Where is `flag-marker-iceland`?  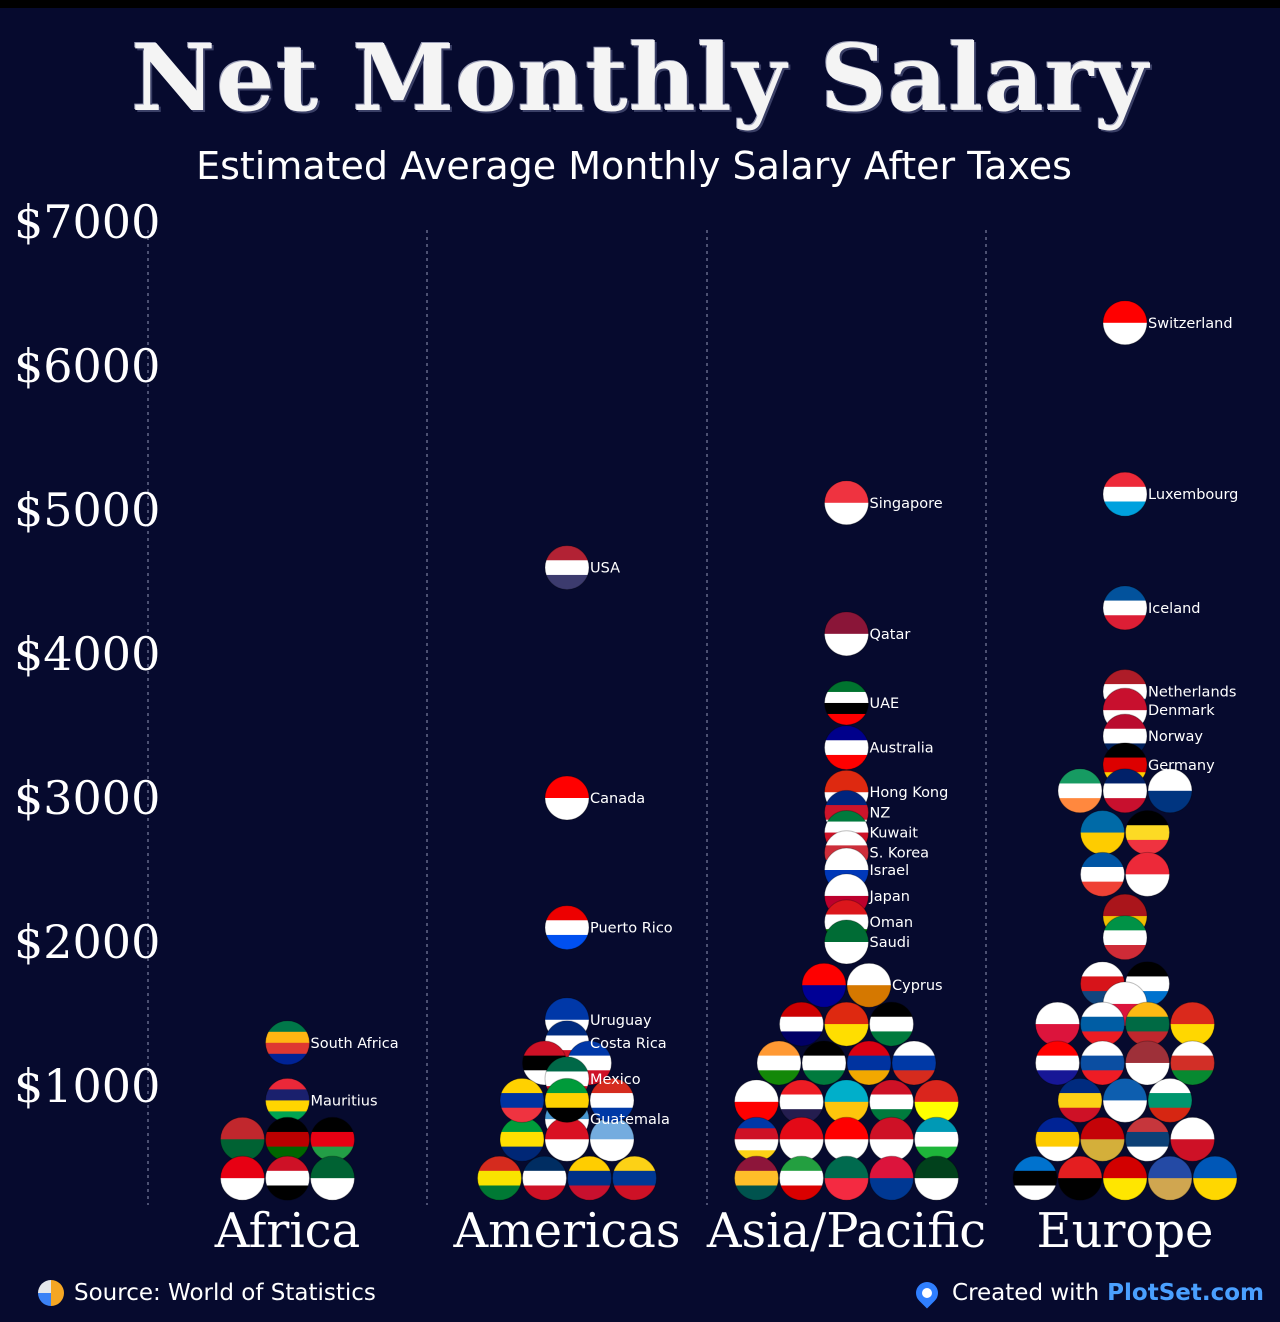 flag-marker-iceland is located at coordinates (1125, 608).